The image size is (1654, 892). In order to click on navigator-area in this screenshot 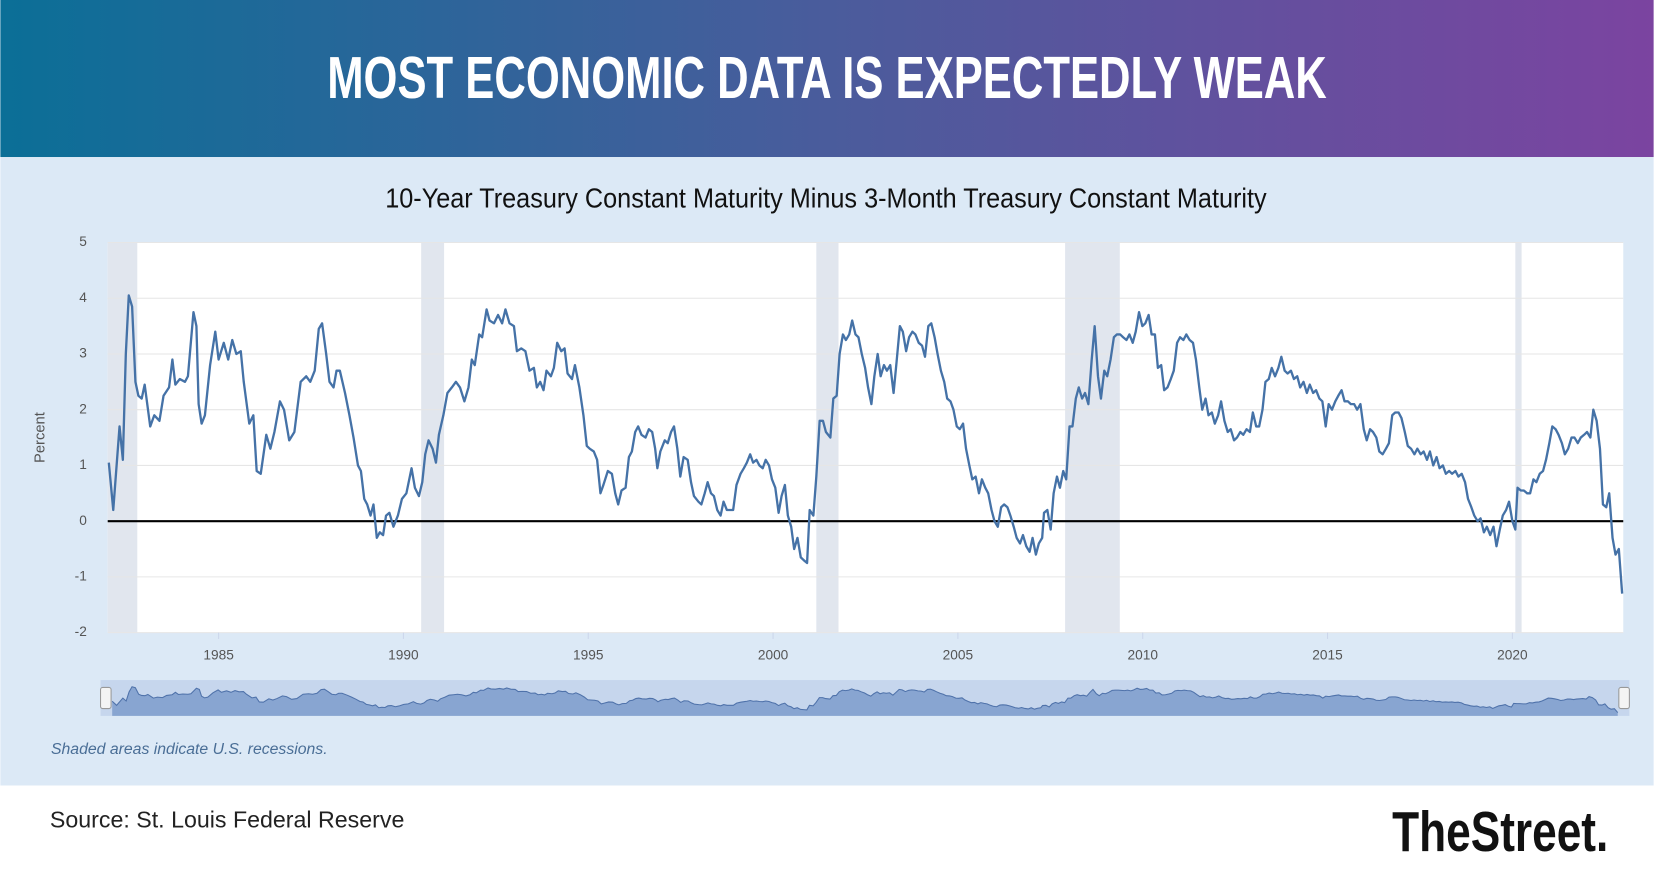, I will do `click(865, 701)`.